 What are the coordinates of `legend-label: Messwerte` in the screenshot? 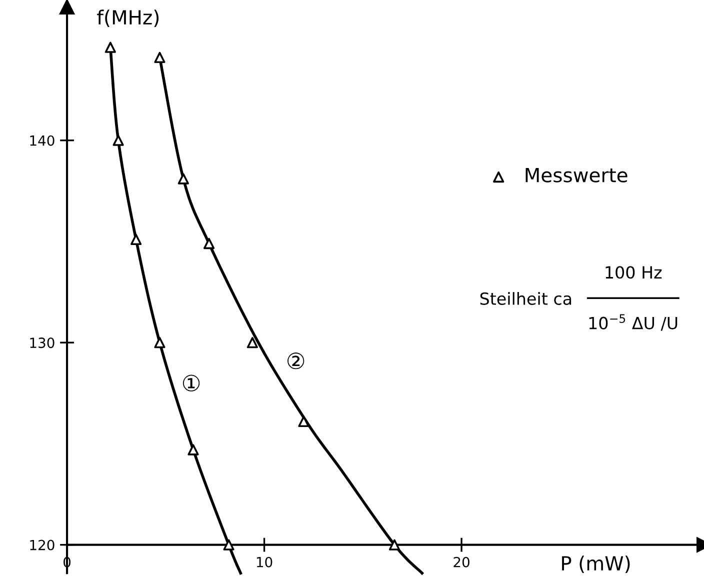 It's located at (577, 175).